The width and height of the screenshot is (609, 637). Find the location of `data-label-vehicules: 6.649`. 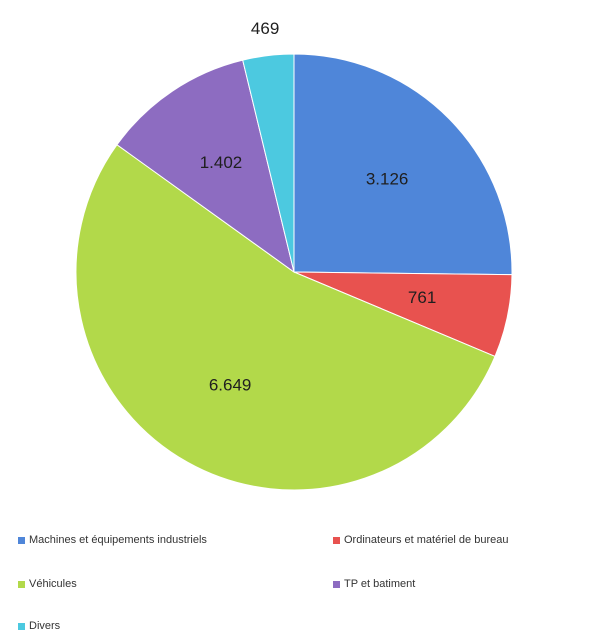

data-label-vehicules: 6.649 is located at coordinates (230, 385).